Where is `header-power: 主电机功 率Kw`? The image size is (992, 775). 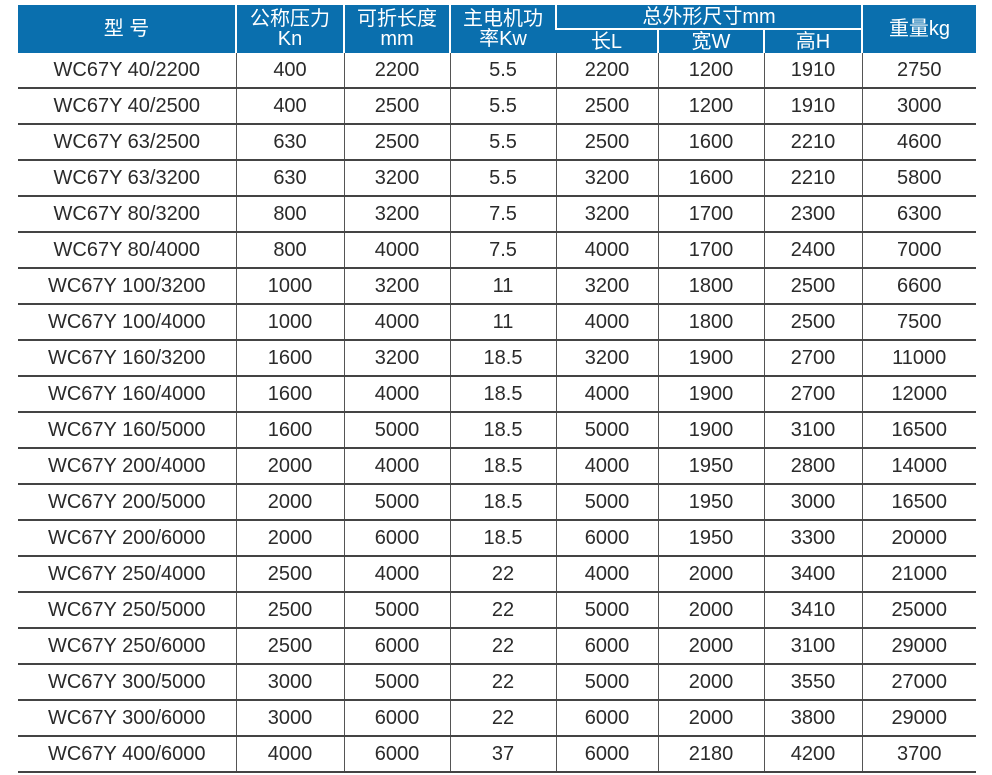
header-power: 主电机功 率Kw is located at coordinates (502, 29).